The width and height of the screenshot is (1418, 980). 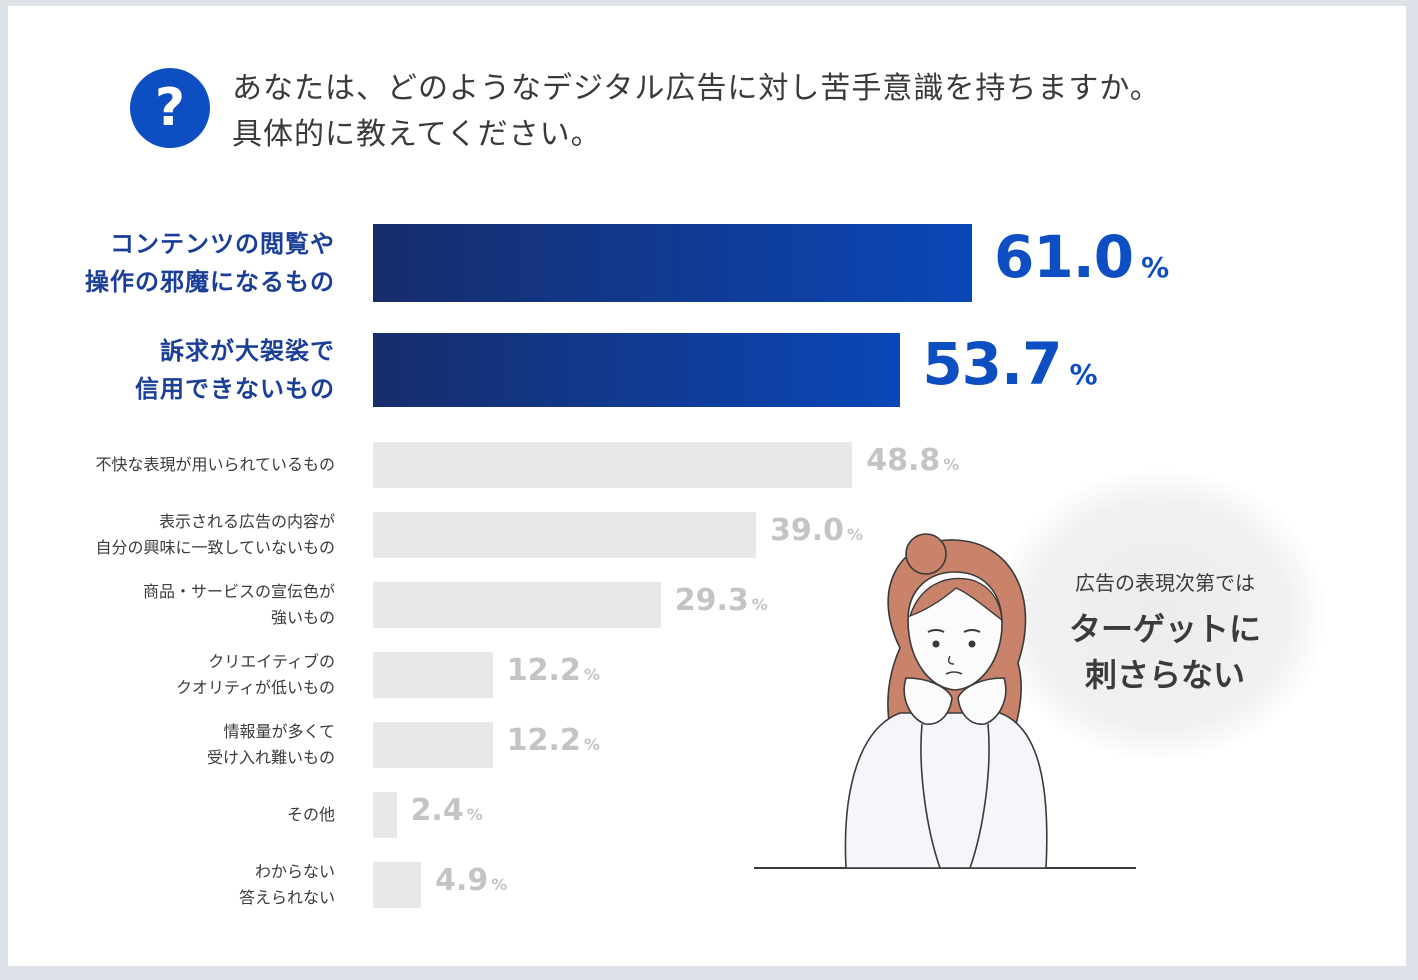 I want to click on bar-label-line: 強いもの, so click(x=302, y=617).